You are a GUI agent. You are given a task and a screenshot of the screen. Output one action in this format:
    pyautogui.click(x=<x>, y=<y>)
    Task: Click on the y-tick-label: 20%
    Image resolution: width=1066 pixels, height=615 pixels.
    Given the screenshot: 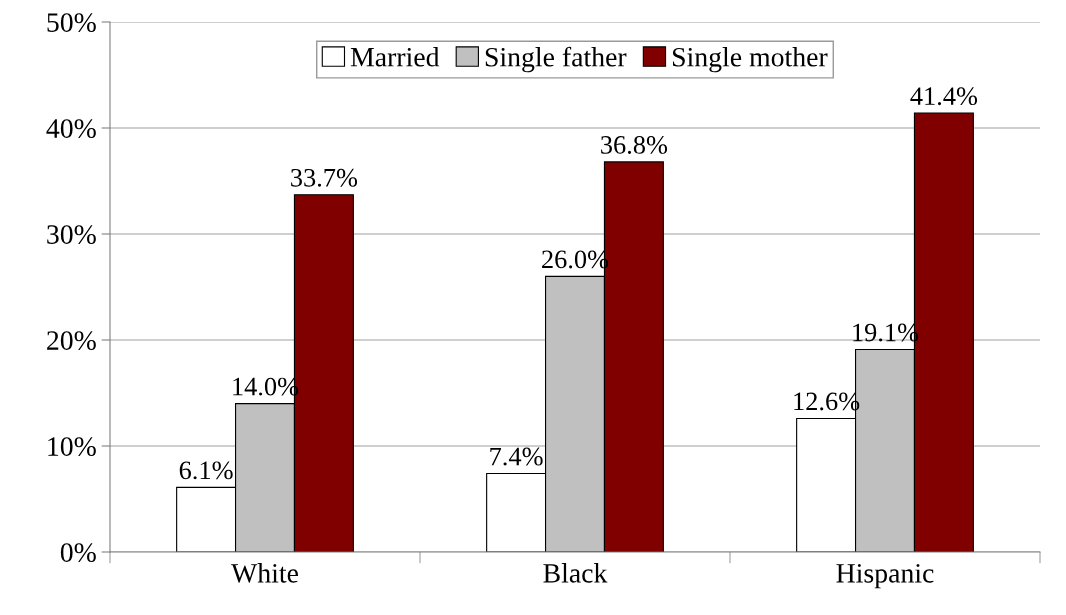 What is the action you would take?
    pyautogui.click(x=71, y=340)
    